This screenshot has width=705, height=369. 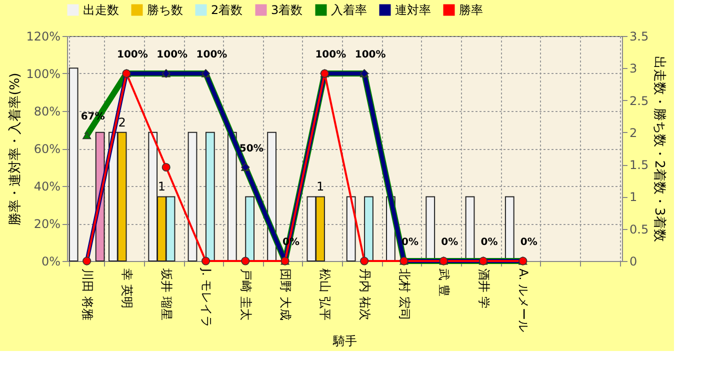 What do you see at coordinates (251, 148) in the screenshot?
I see `data-label: 50%` at bounding box center [251, 148].